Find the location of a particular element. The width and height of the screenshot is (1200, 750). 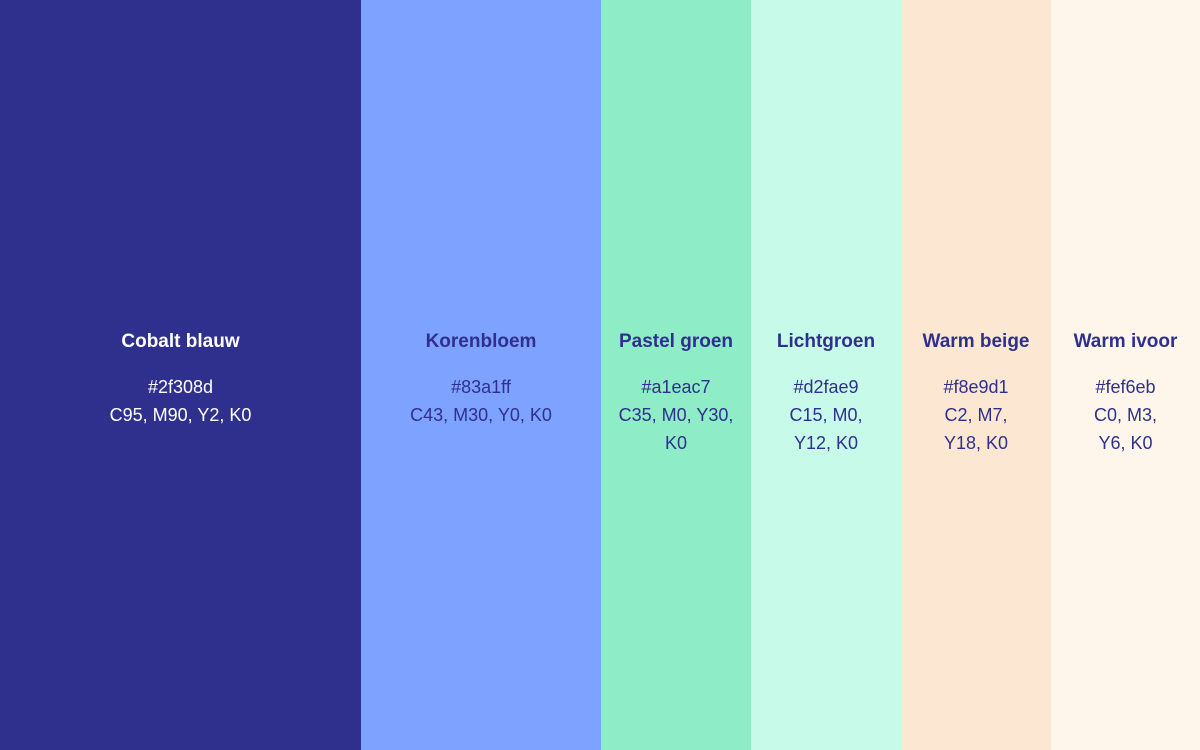

swatch-cmyk: C35, M0, Y30, K0 is located at coordinates (676, 429).